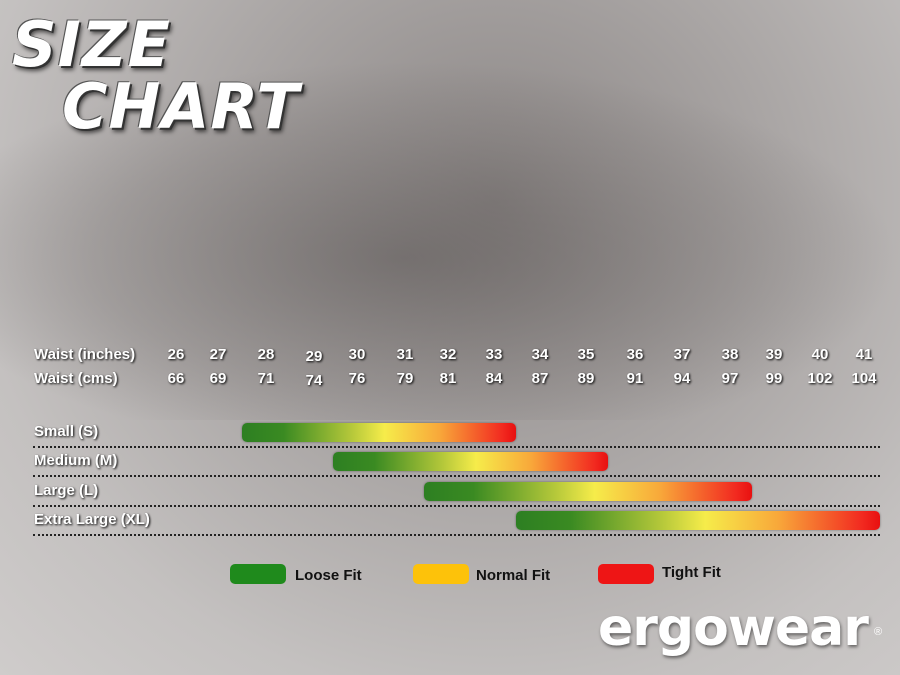 Image resolution: width=900 pixels, height=675 pixels. I want to click on size-label: Extra Large (XL), so click(92, 519).